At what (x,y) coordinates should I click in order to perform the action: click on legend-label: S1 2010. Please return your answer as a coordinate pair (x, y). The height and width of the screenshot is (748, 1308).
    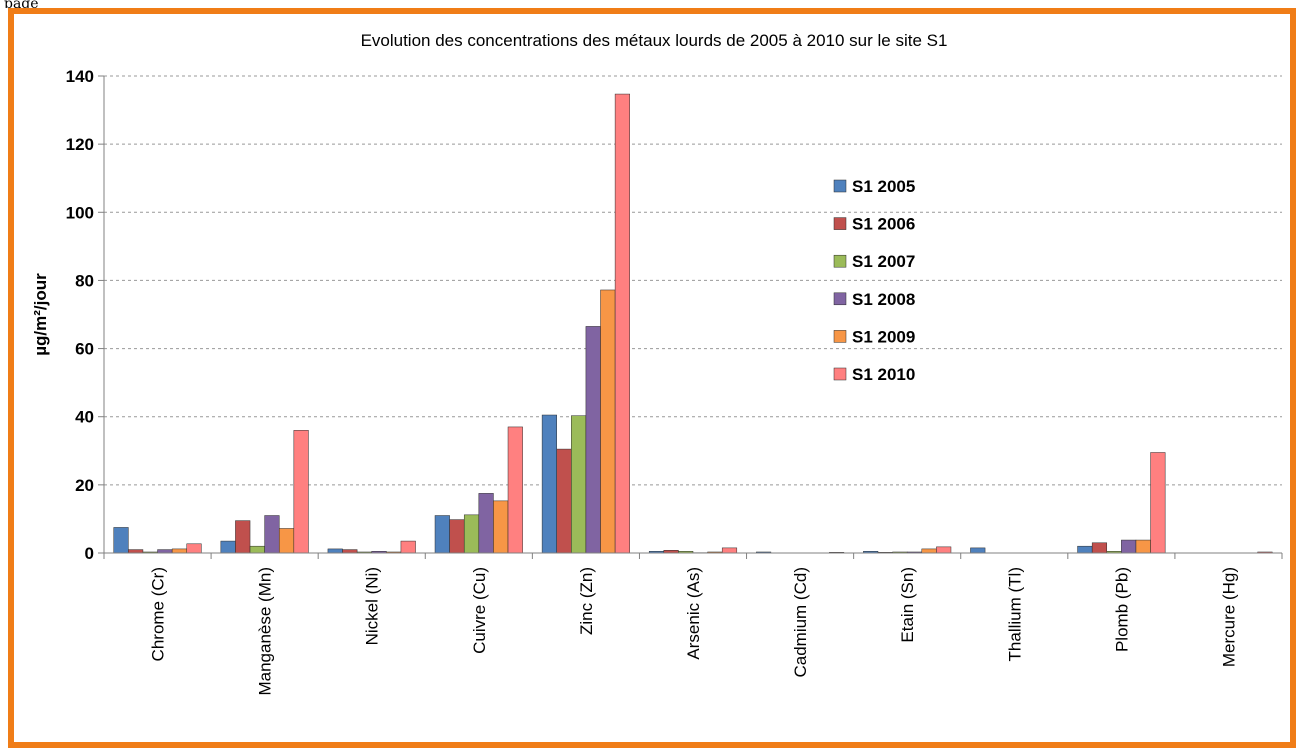
    Looking at the image, I should click on (883, 374).